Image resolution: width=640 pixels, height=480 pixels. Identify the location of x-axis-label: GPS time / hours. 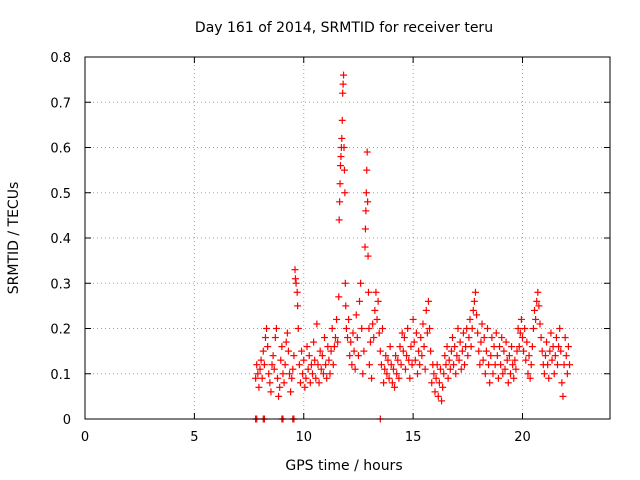
(343, 466).